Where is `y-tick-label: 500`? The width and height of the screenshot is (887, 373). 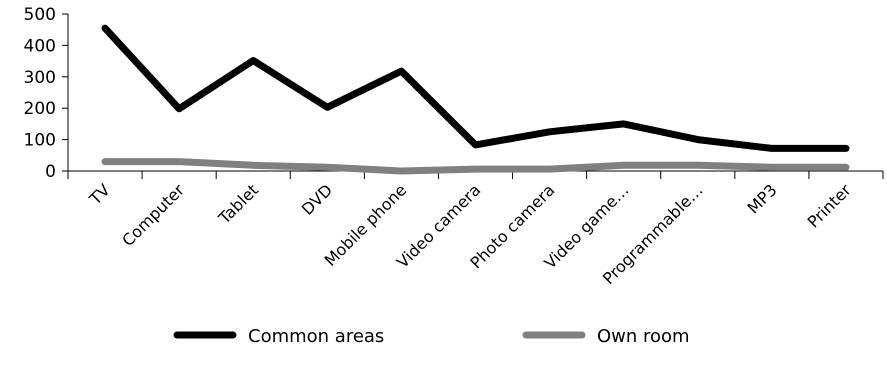 y-tick-label: 500 is located at coordinates (40, 15).